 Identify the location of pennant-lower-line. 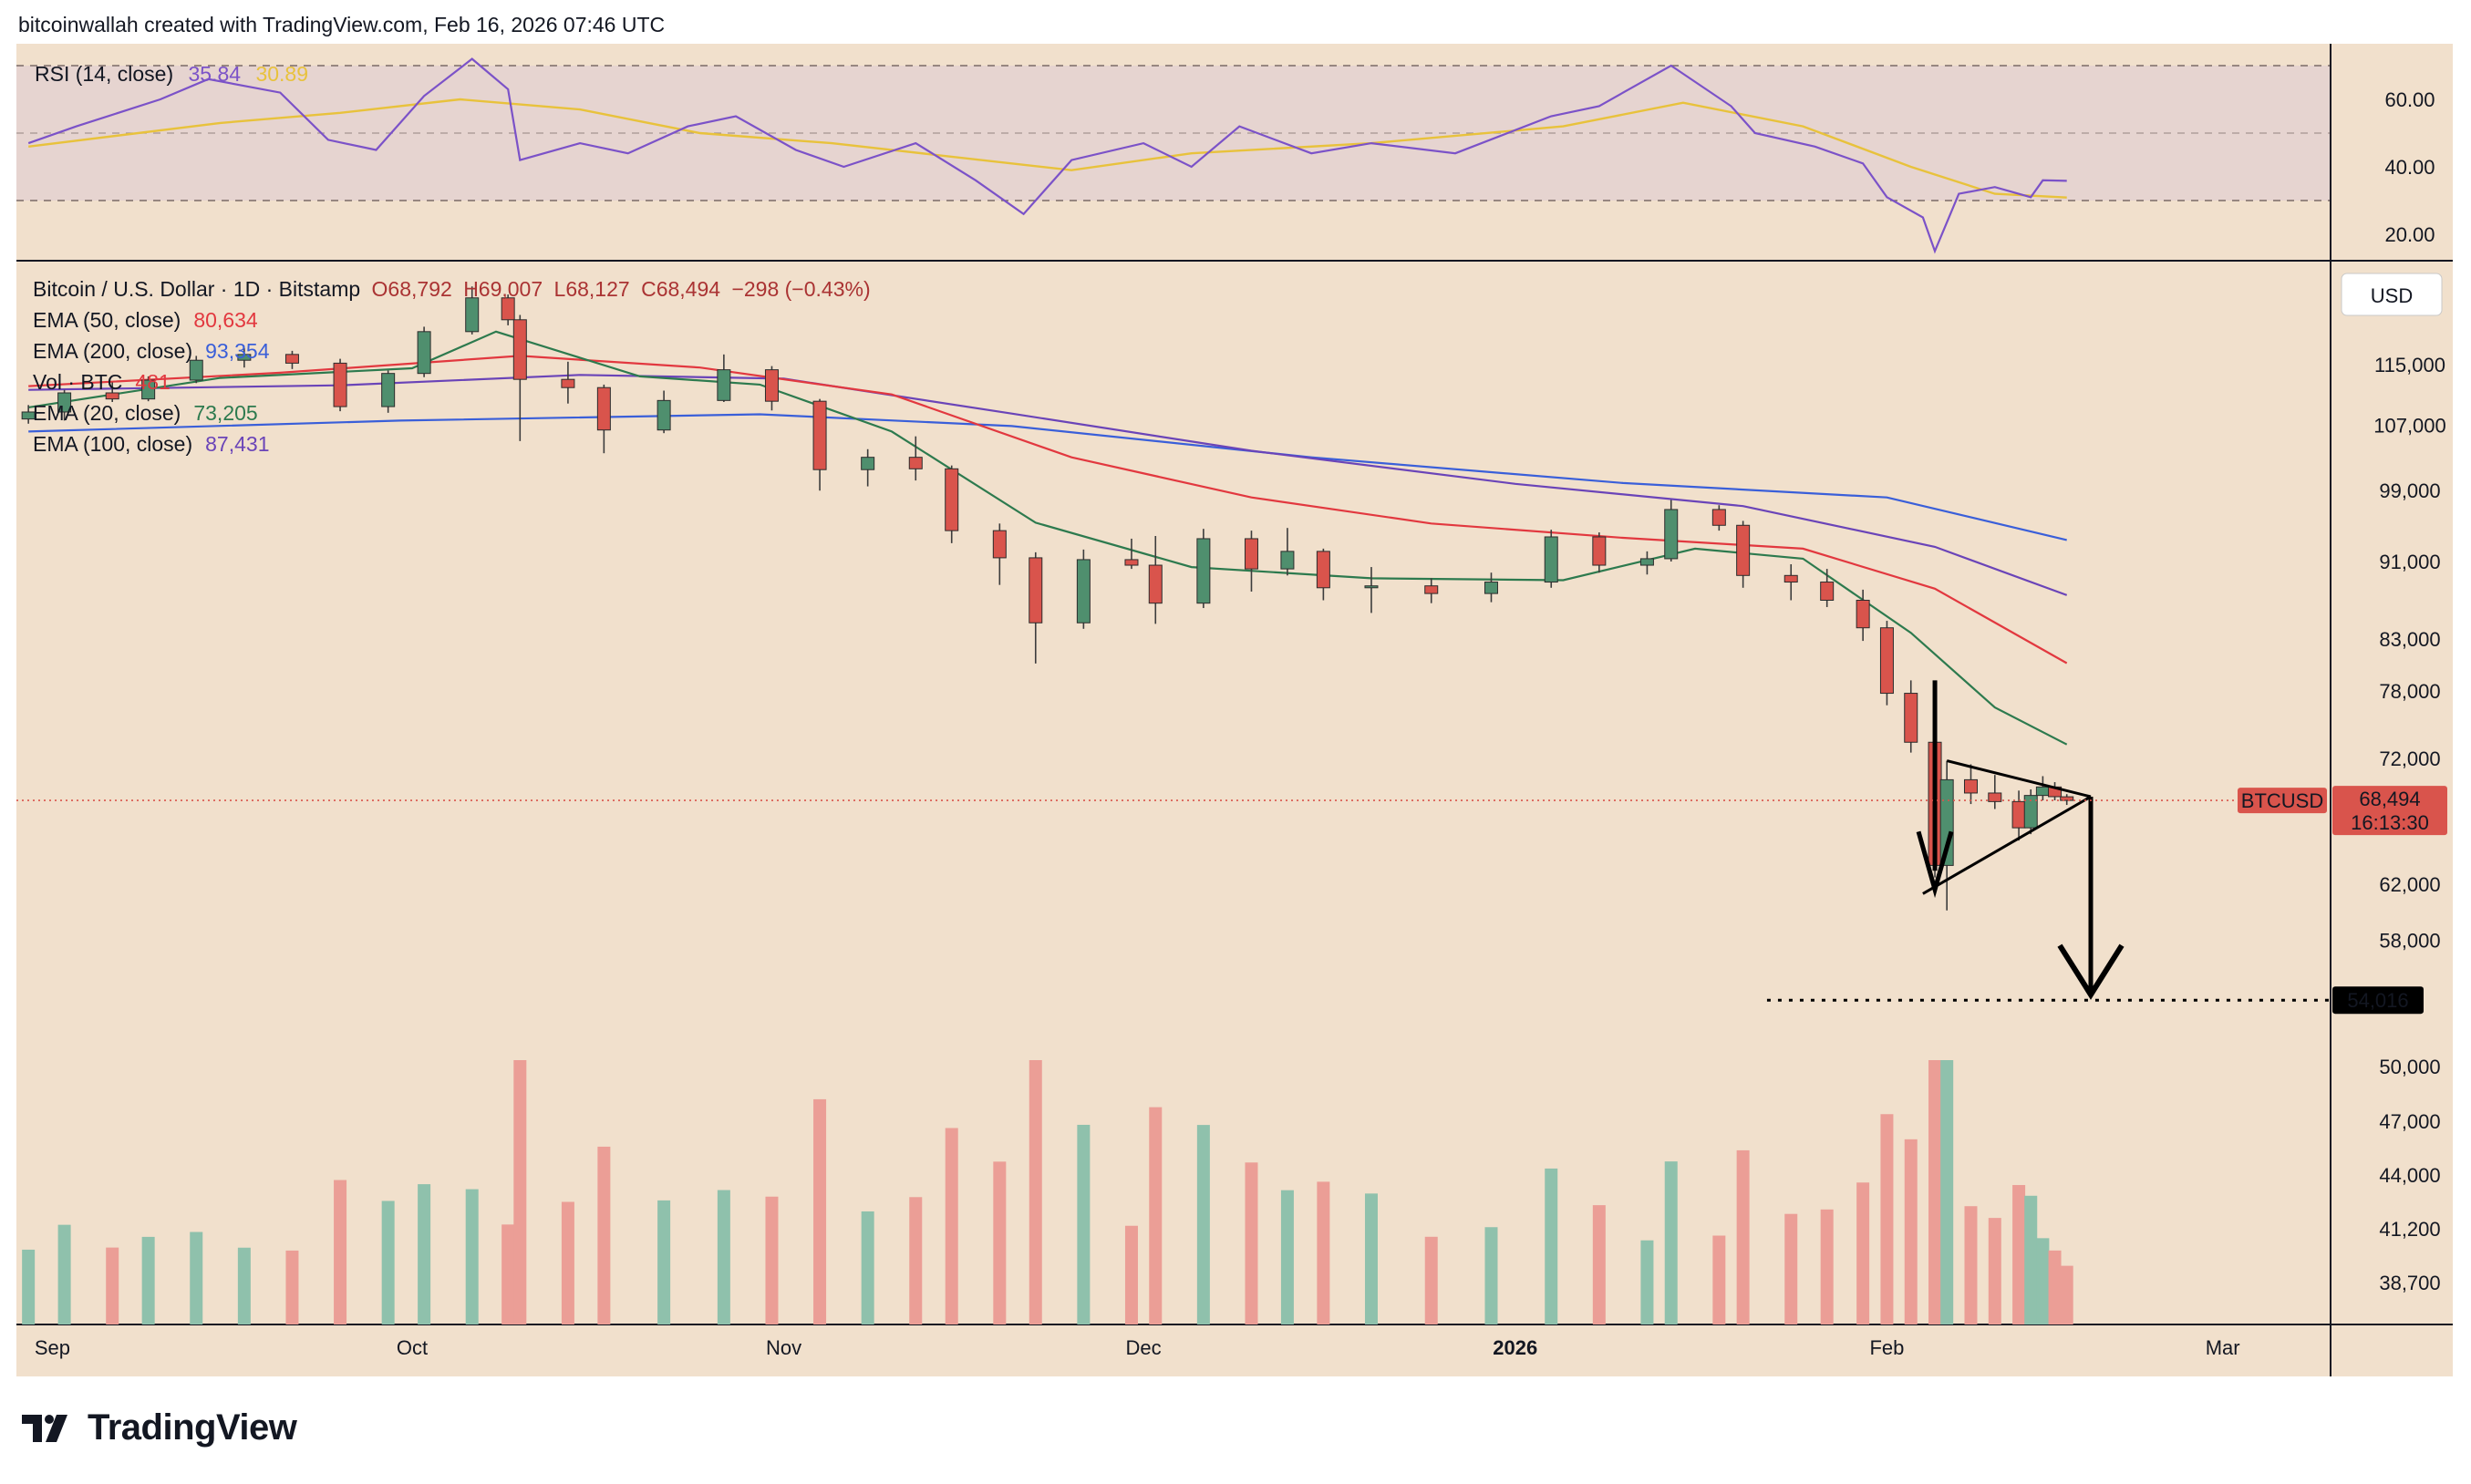
(2007, 845).